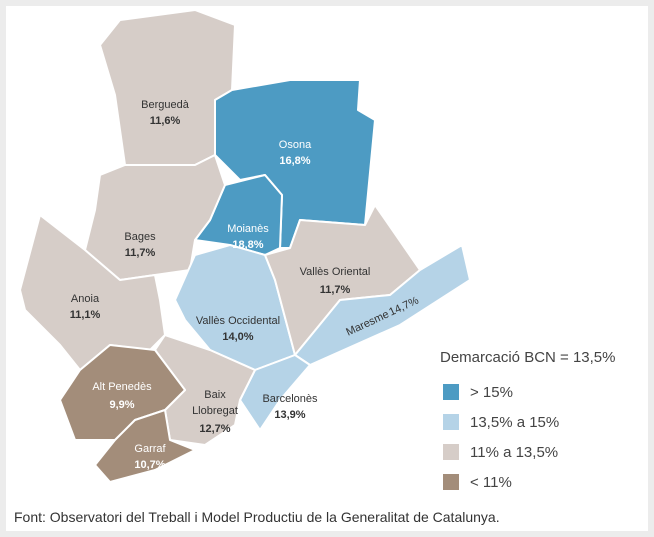  Describe the element at coordinates (214, 429) in the screenshot. I see `region-label: 12,7%` at that location.